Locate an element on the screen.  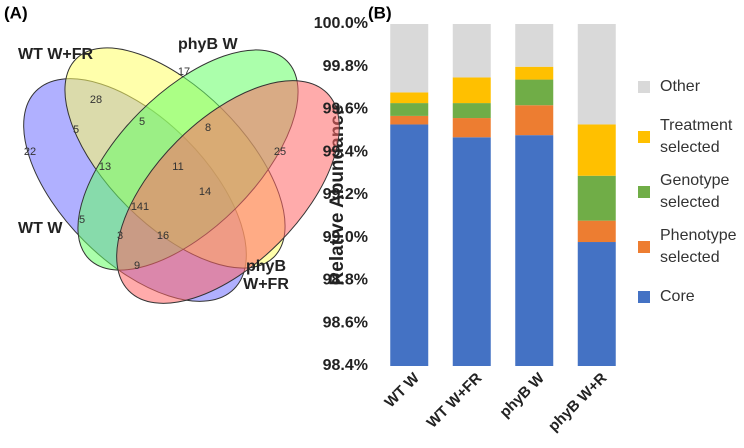
region-count: 8 is located at coordinates (208, 128).